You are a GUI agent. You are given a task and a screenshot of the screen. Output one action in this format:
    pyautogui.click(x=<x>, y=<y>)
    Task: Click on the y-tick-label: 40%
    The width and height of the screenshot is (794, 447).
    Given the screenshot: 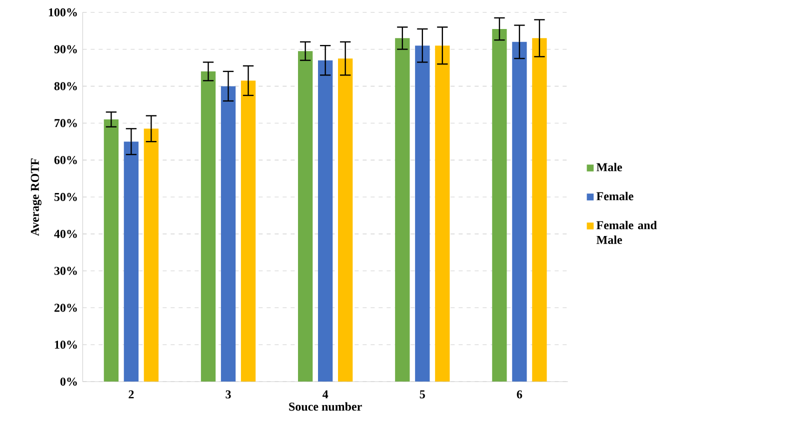 What is the action you would take?
    pyautogui.click(x=65, y=234)
    